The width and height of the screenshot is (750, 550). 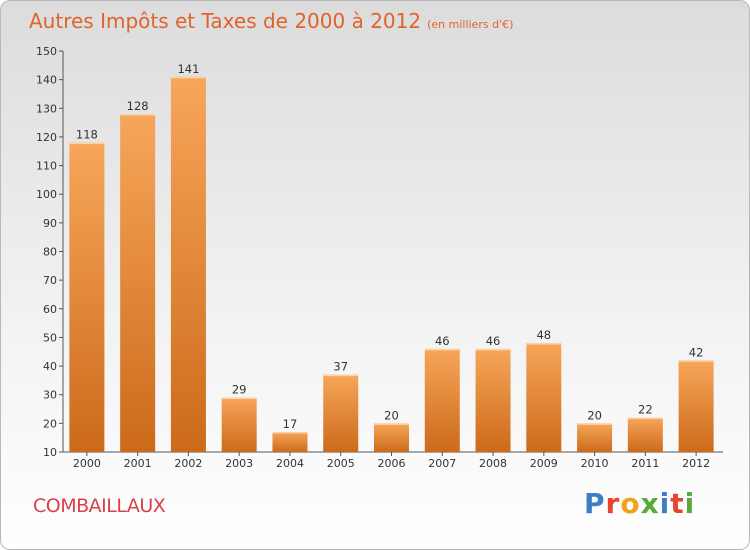 What do you see at coordinates (442, 400) in the screenshot?
I see `bar-2007` at bounding box center [442, 400].